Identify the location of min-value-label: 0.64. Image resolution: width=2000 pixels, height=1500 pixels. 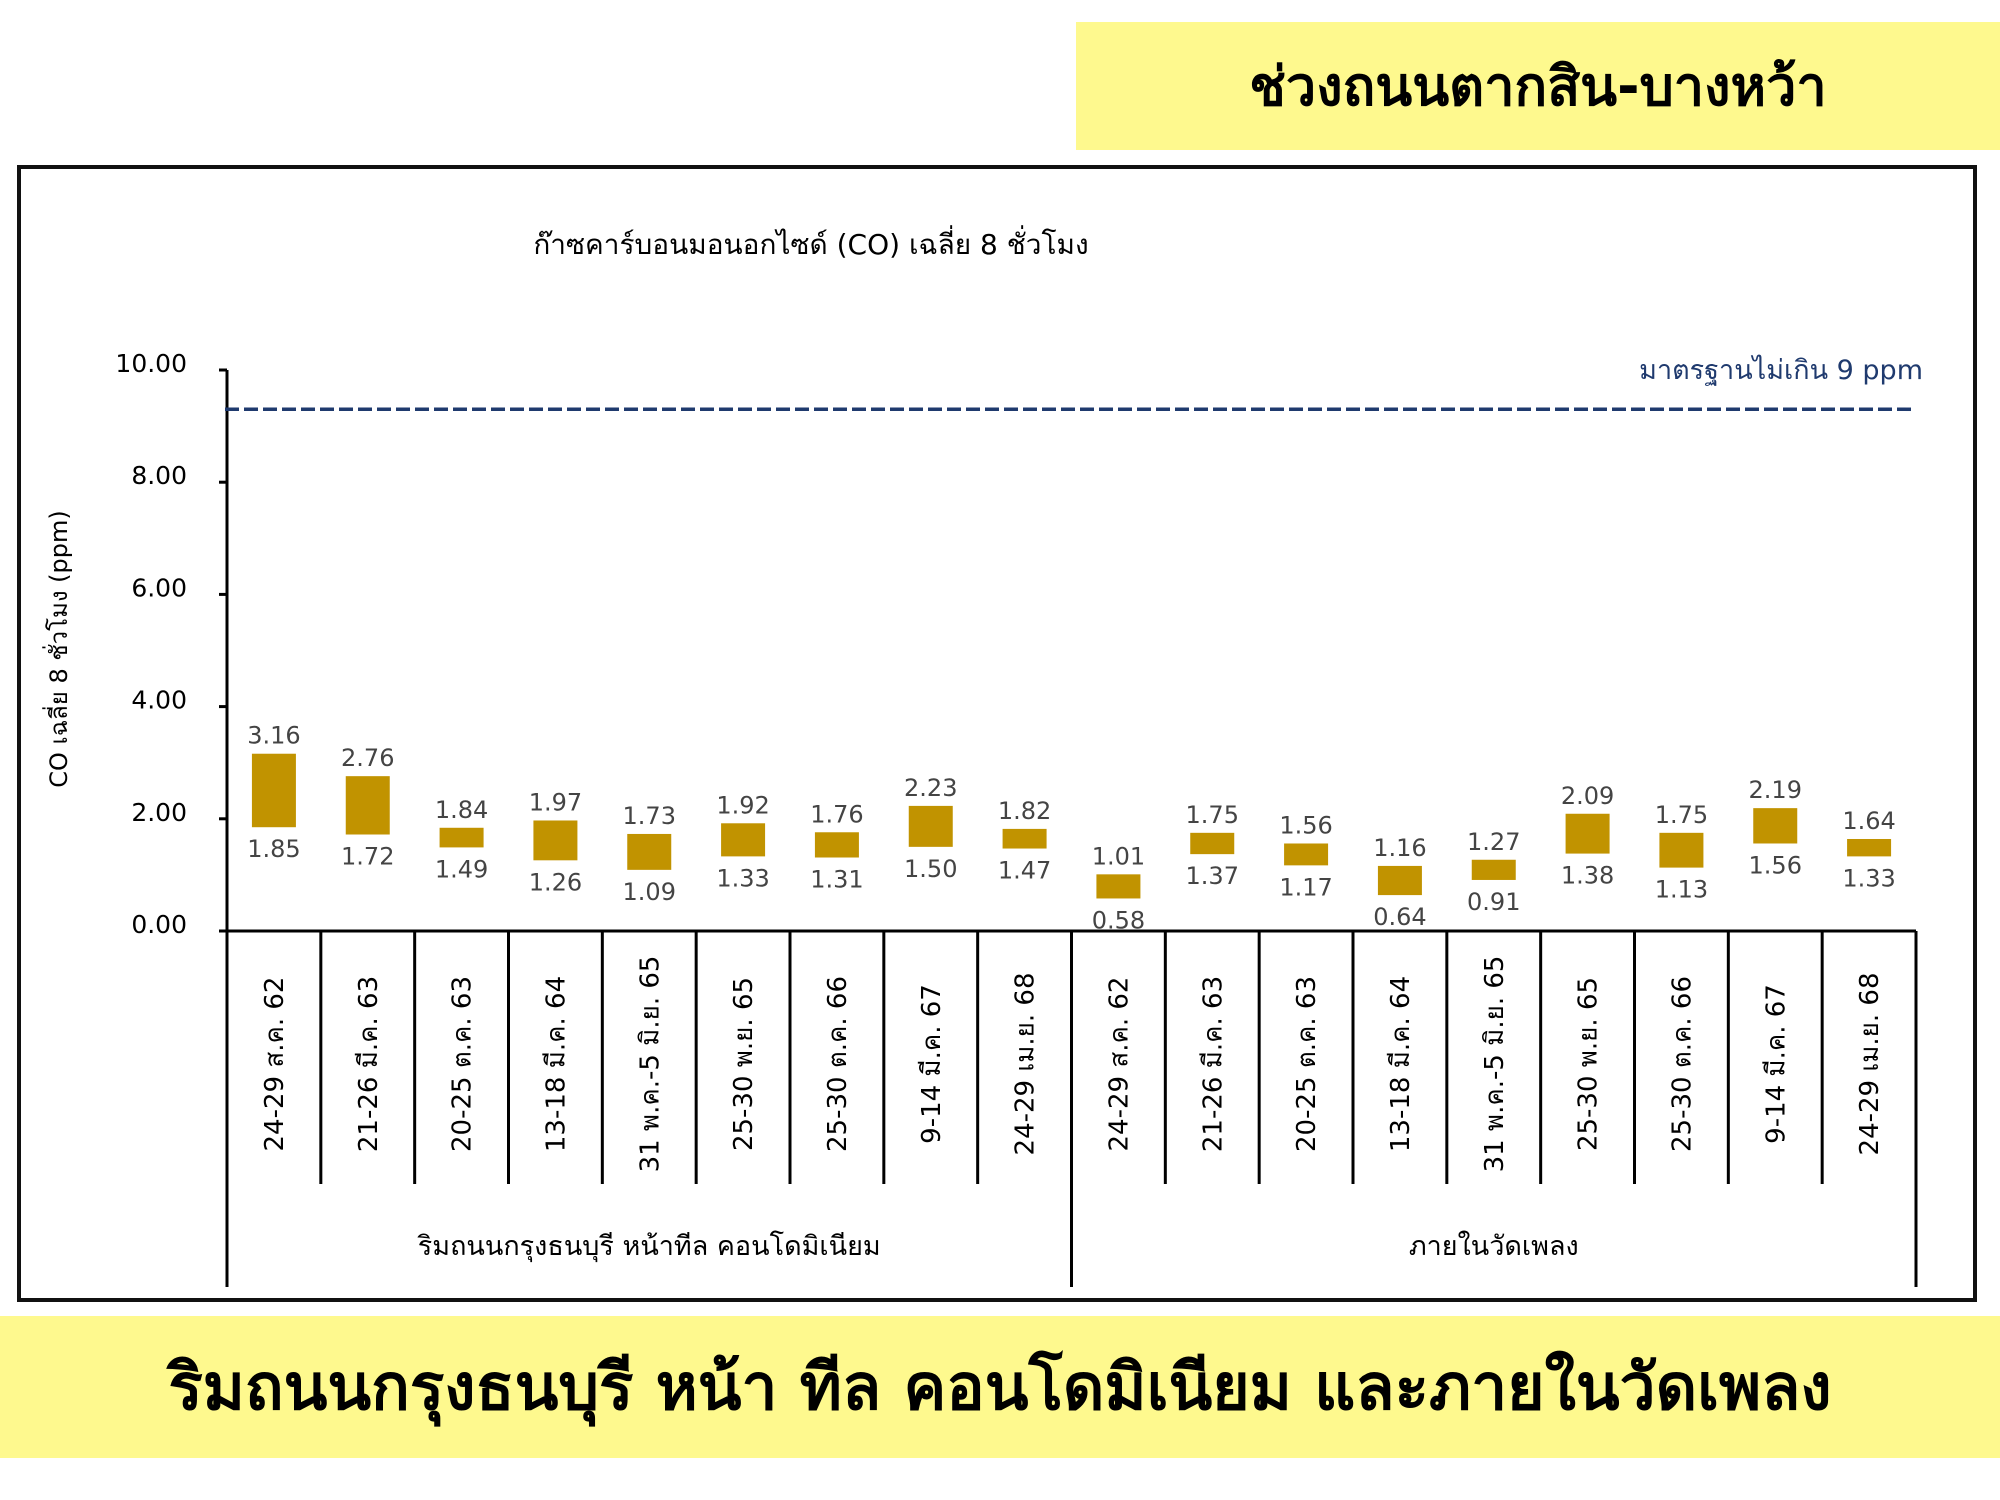
(1399, 917).